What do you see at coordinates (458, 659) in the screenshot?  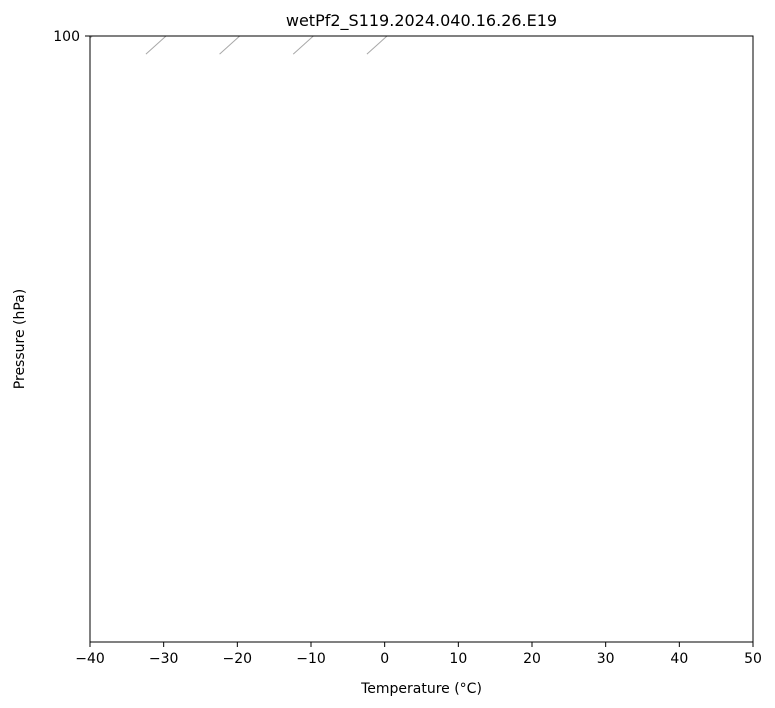 I see `x-tick-label: 10` at bounding box center [458, 659].